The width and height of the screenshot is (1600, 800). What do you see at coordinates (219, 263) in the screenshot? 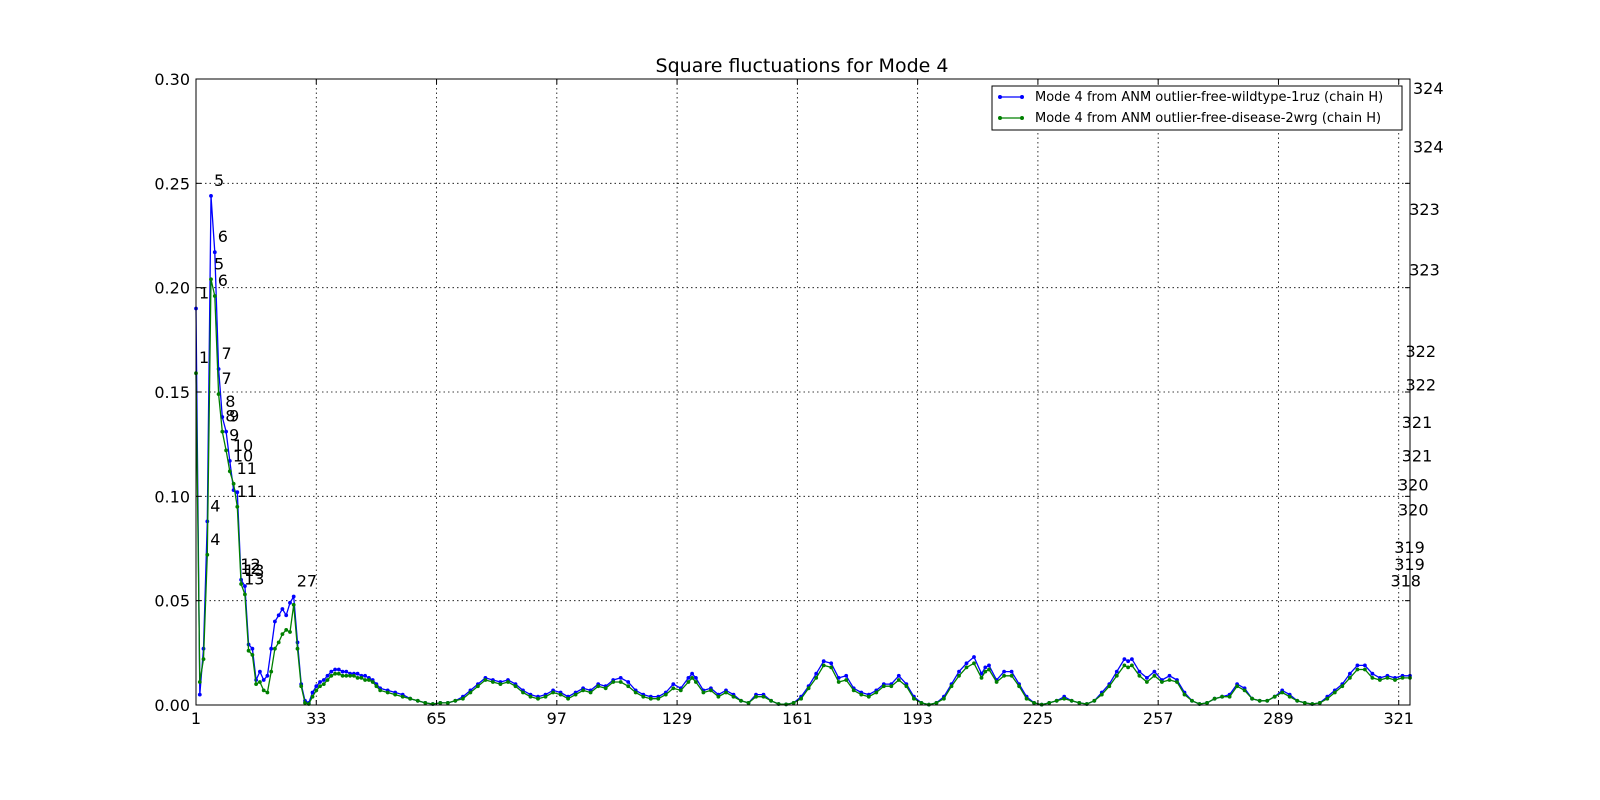
I see `point-annotation: 5` at bounding box center [219, 263].